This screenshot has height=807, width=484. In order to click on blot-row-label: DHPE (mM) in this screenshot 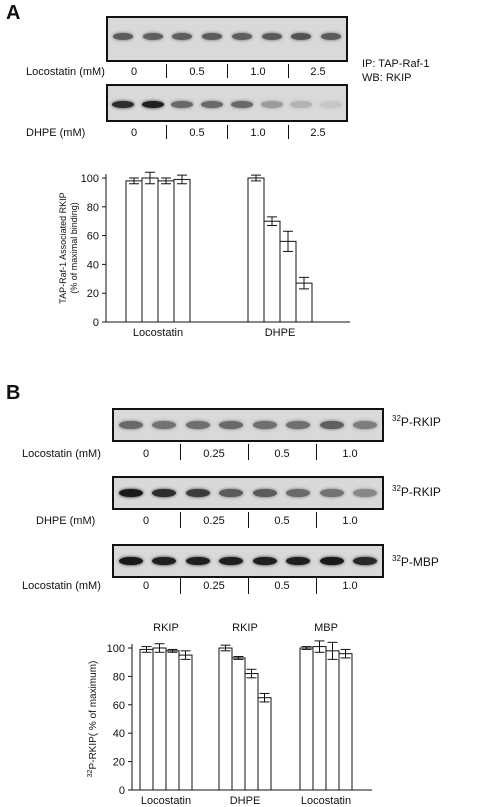, I will do `click(66, 521)`.